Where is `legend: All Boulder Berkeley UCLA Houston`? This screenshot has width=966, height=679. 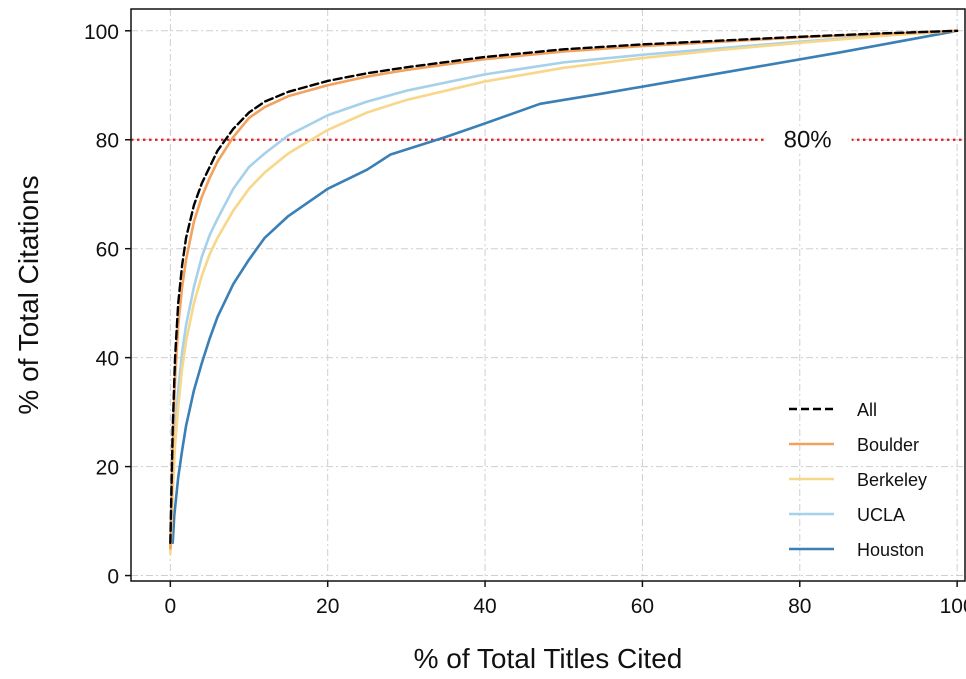 legend: All Boulder Berkeley UCLA Houston is located at coordinates (858, 480).